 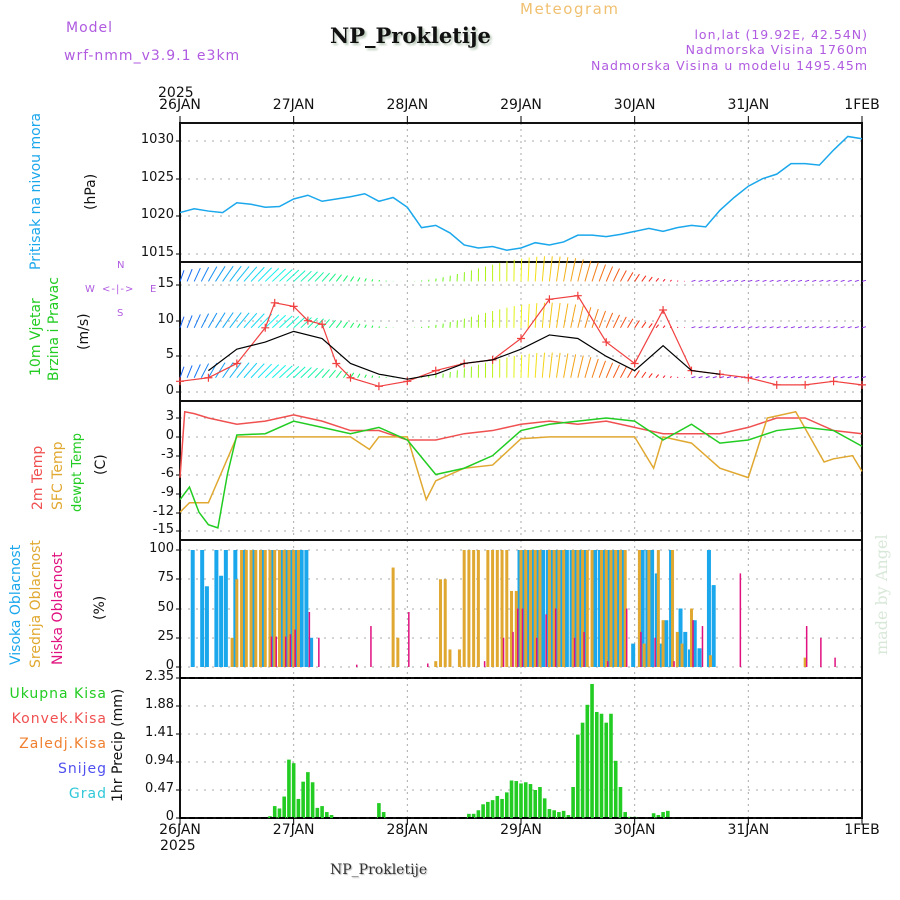 I want to click on model-name: wrf-nmm_v3.9.1 e3km, so click(x=152, y=56).